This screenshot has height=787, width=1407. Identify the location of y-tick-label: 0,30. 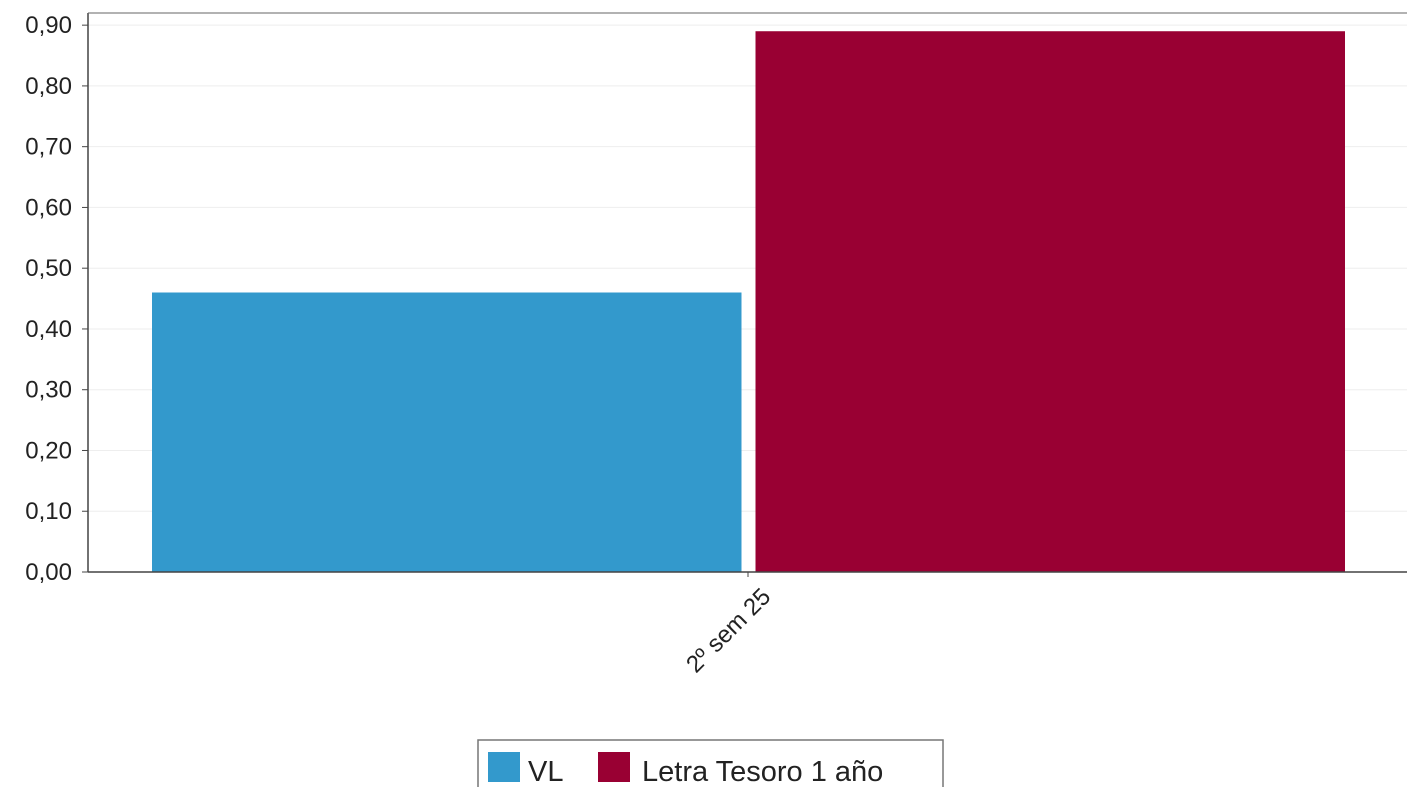
(48, 390).